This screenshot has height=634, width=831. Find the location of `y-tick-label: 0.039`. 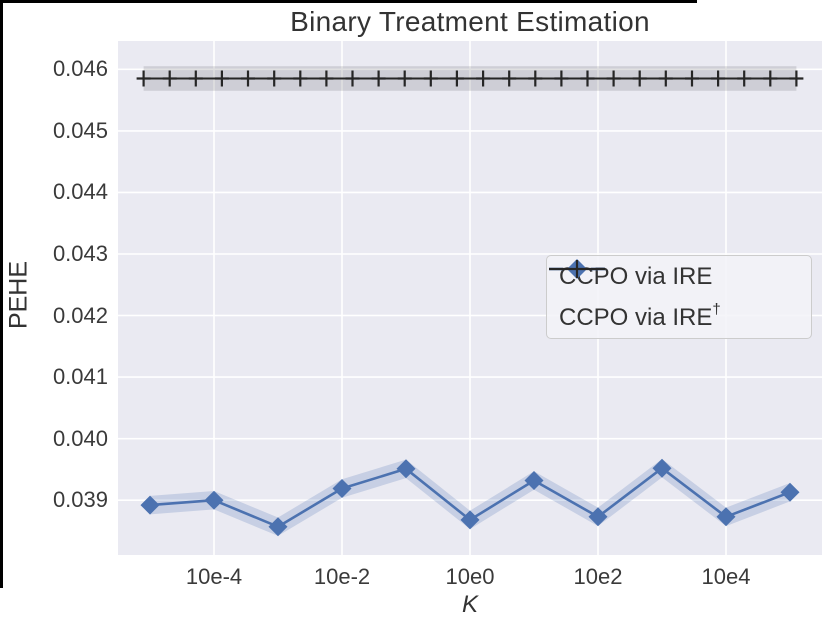

y-tick-label: 0.039 is located at coordinates (80, 500).